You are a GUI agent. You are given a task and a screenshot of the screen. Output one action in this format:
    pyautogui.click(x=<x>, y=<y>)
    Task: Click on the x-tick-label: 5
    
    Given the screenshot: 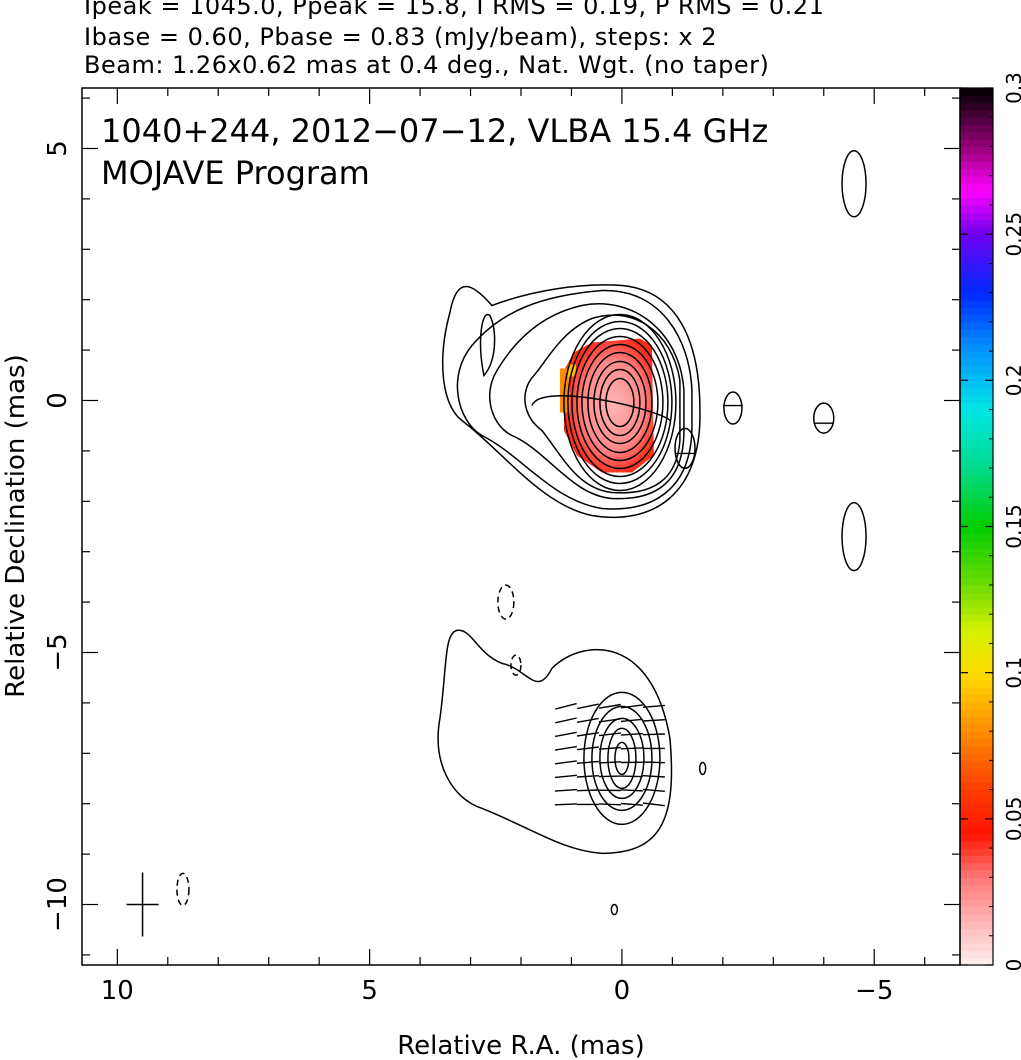 What is the action you would take?
    pyautogui.click(x=369, y=991)
    